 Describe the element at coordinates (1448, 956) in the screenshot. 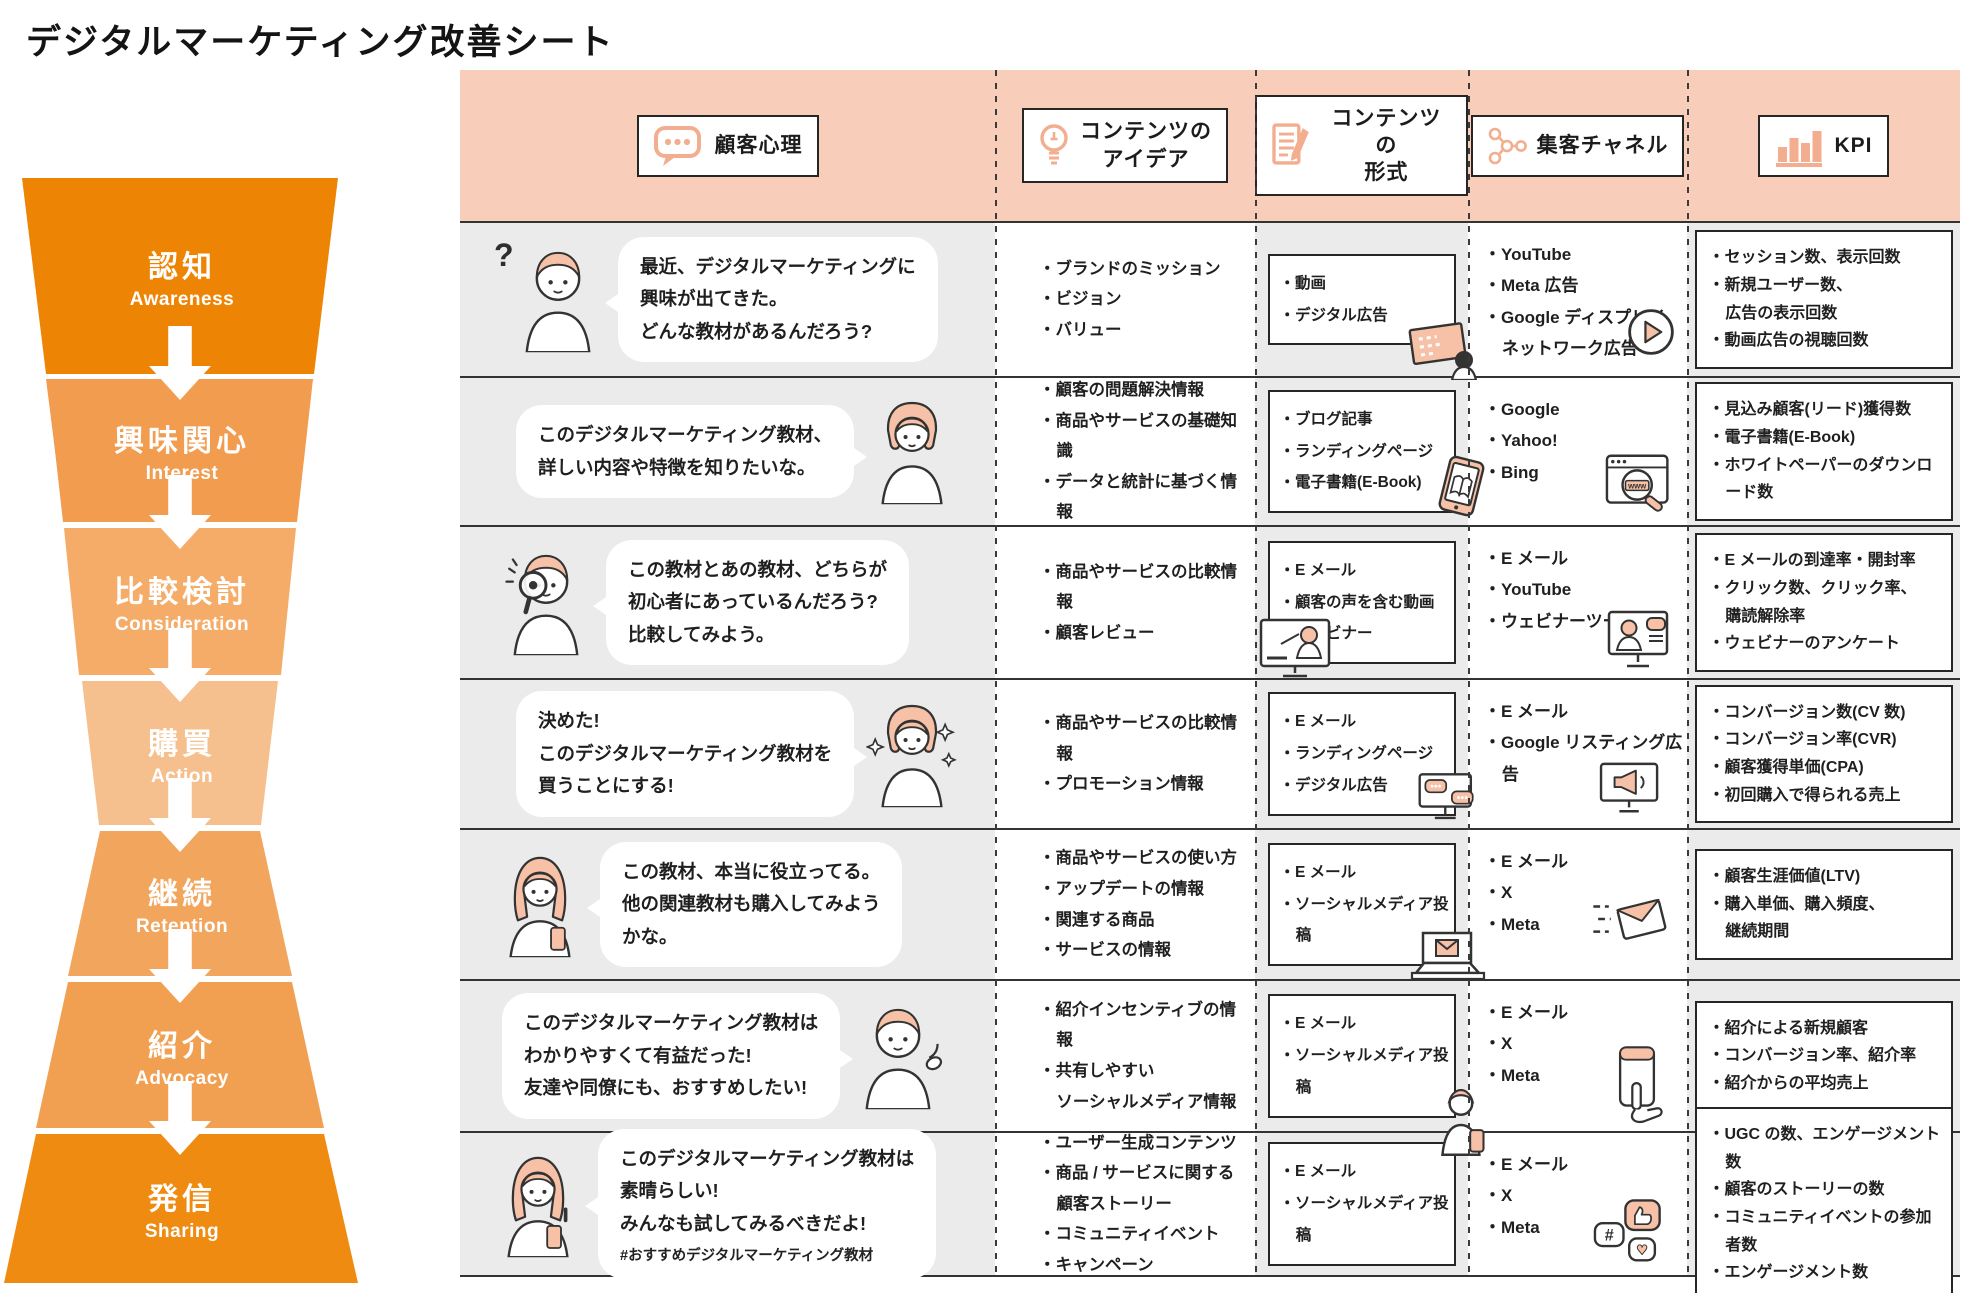

I see `laptop-mail-icon` at that location.